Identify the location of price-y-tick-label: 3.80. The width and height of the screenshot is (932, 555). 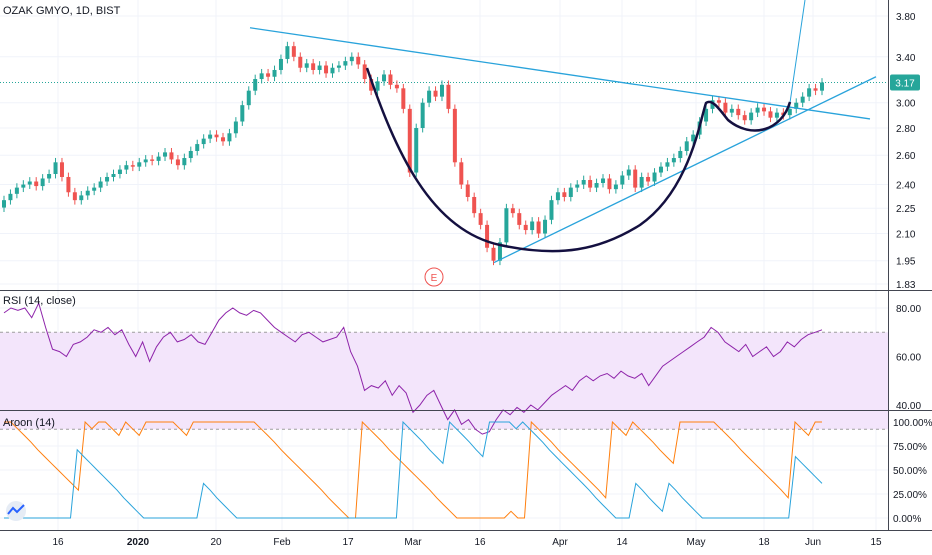
(906, 17).